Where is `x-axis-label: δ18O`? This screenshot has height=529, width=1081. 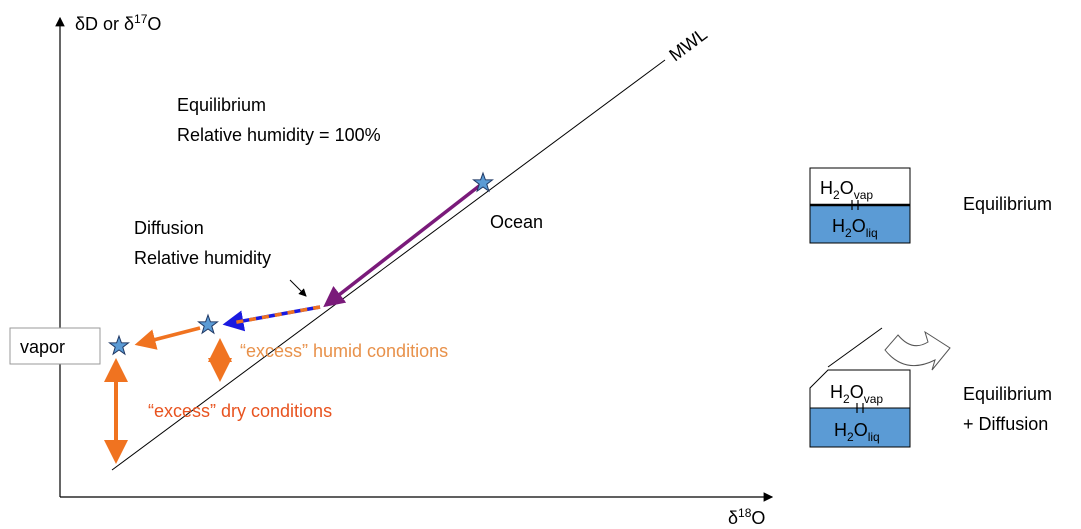
x-axis-label: δ18O is located at coordinates (746, 517).